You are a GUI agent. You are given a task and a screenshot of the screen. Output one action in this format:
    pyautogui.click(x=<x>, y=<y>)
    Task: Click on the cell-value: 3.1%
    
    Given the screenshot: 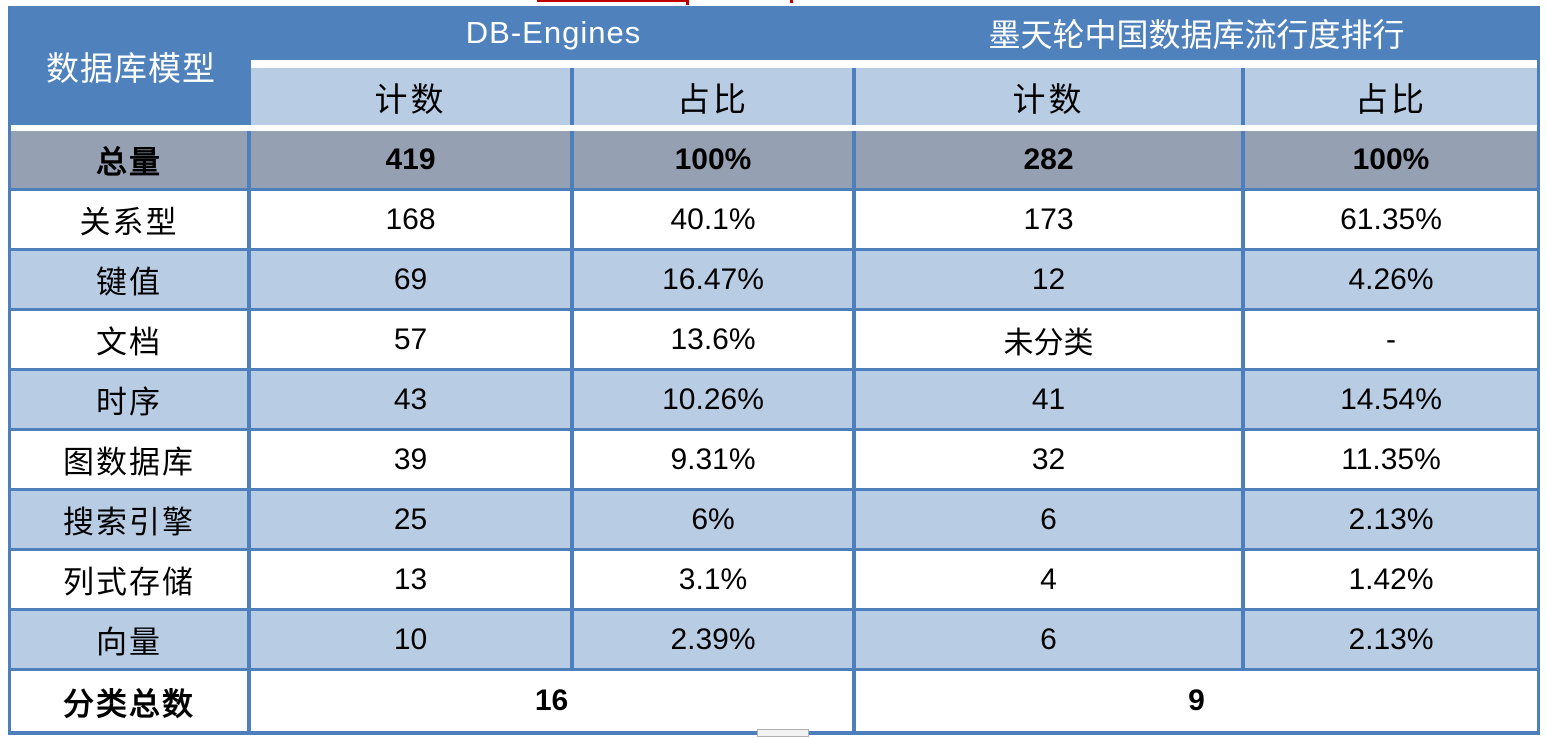 What is the action you would take?
    pyautogui.click(x=715, y=579)
    